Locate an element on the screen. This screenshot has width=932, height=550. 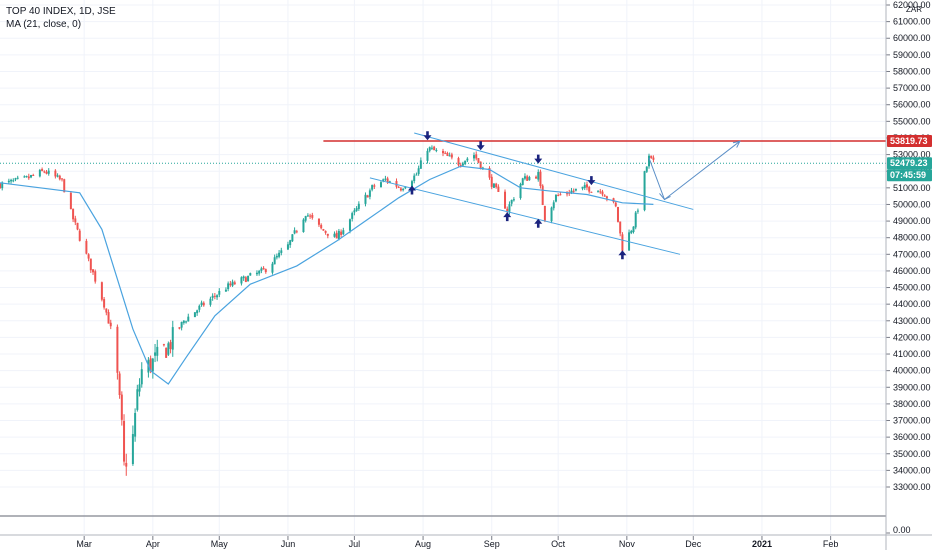
time-axis: Mar Apr May Jun Jul Aug Sep Oct Nov Dec 2021 Feb is located at coordinates (466, 541).